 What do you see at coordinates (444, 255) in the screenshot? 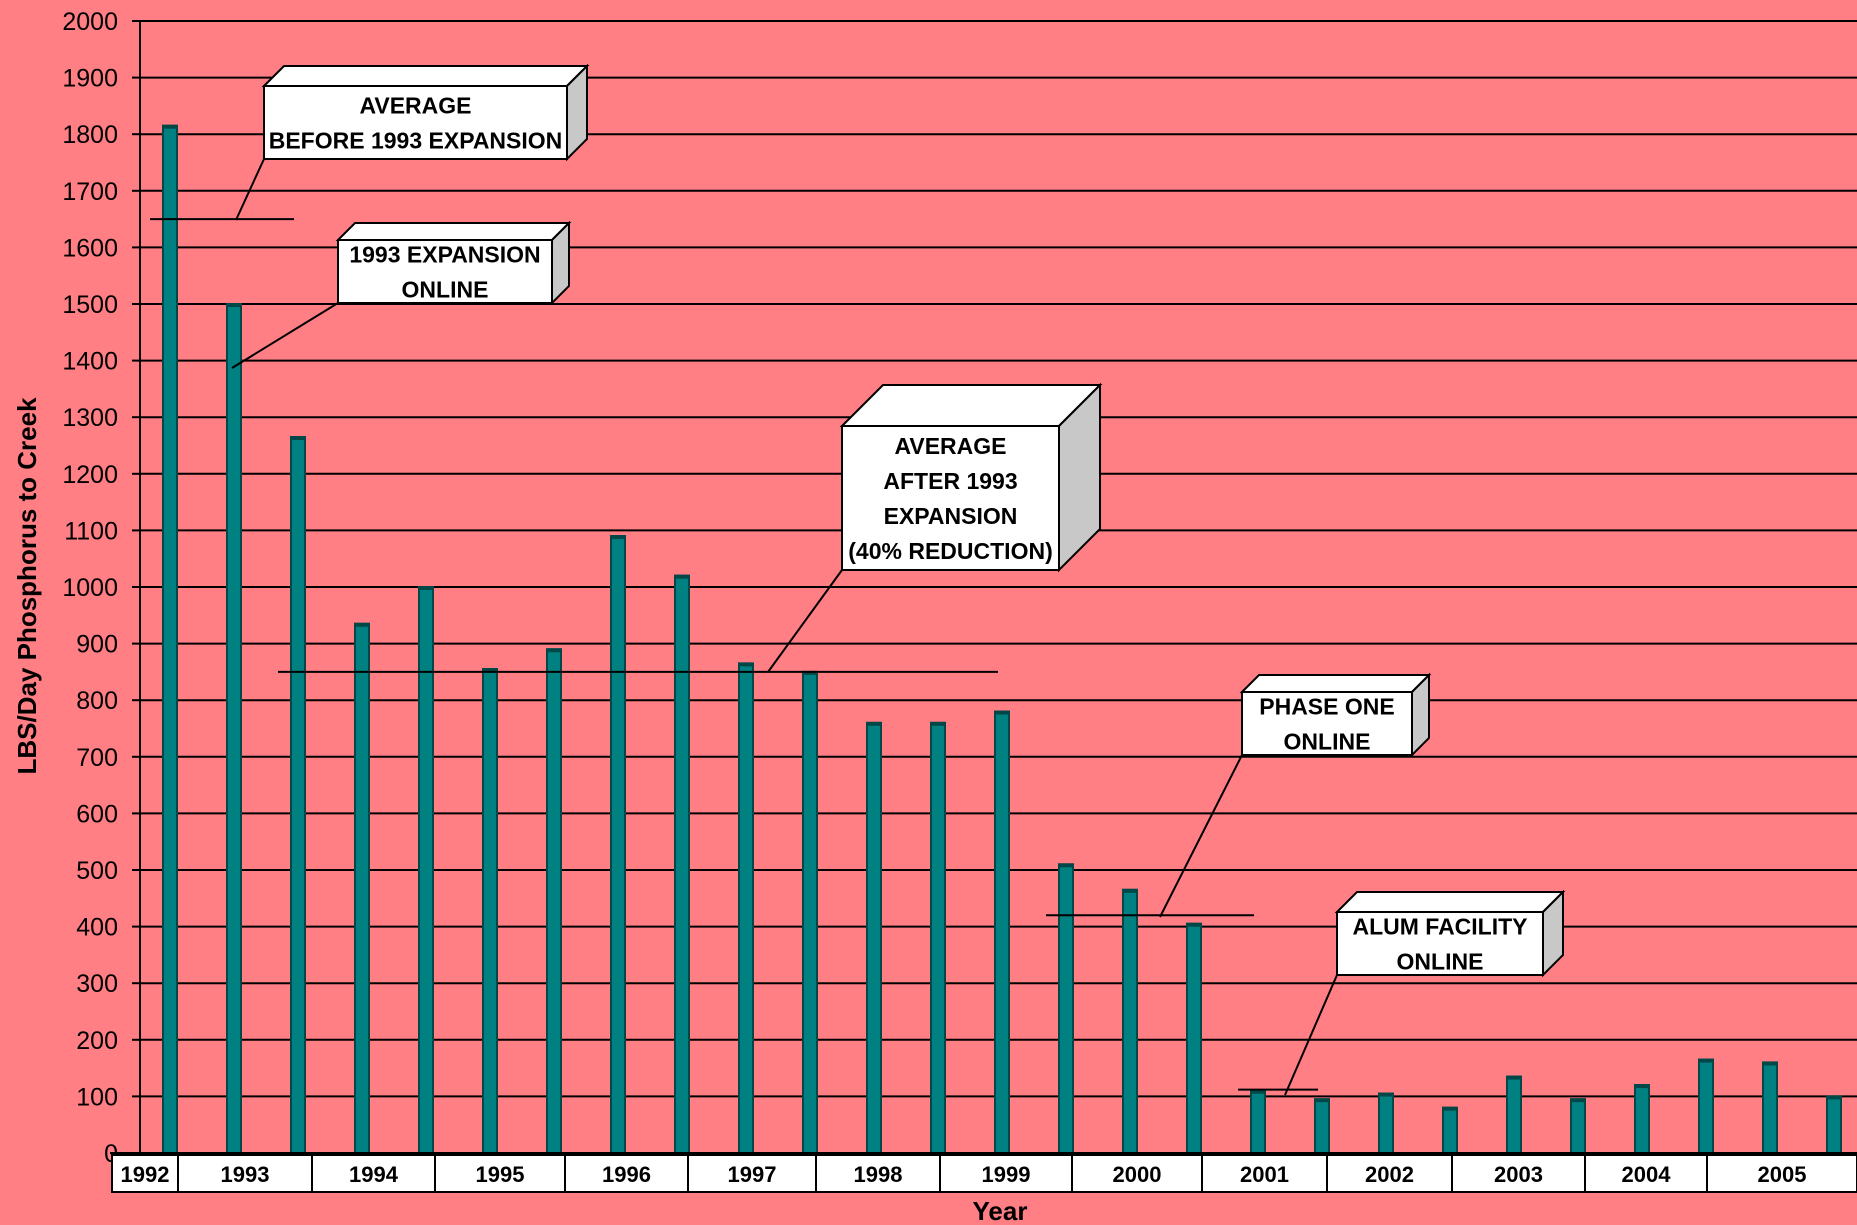
I see `callout-text: 1993 EXPANSION` at bounding box center [444, 255].